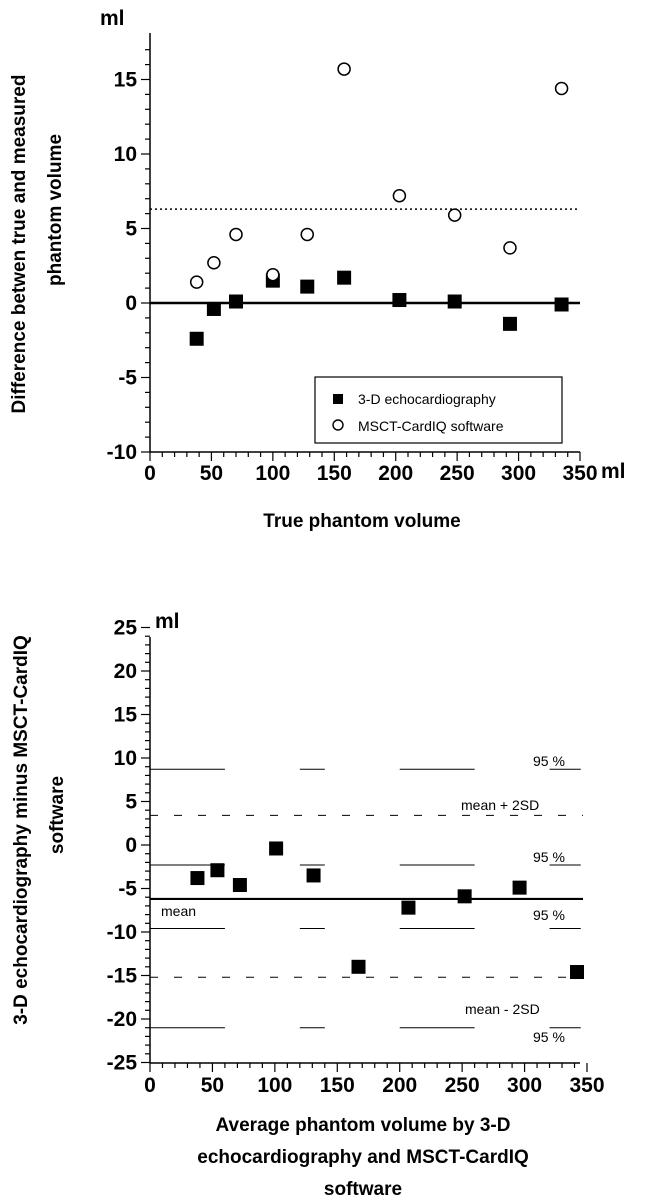  I want to click on y-tick-label: -15, so click(122, 976).